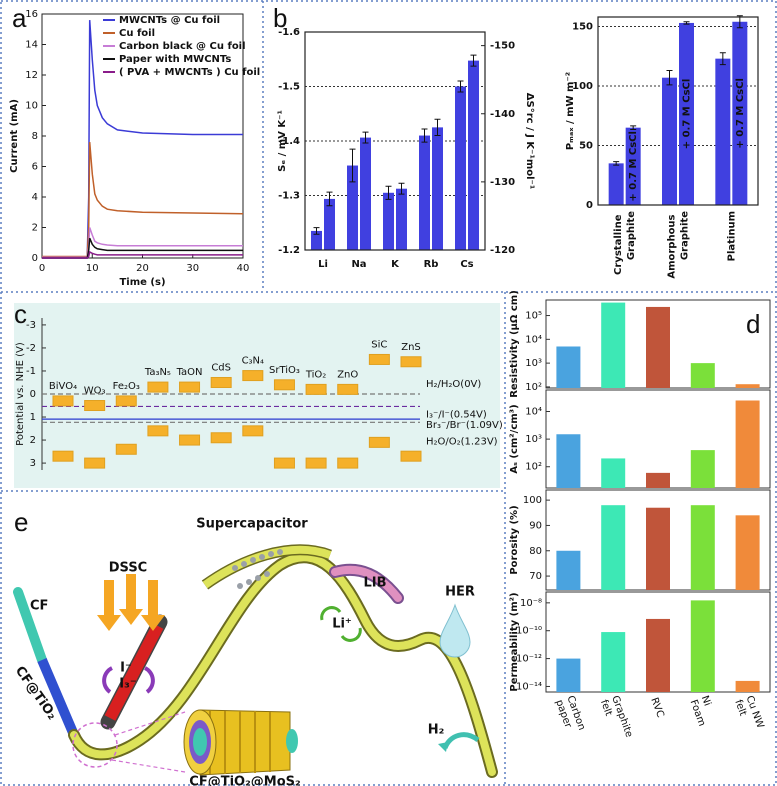 This screenshot has width=777, height=786. What do you see at coordinates (30, 626) in the screenshot?
I see `fiber-cf` at bounding box center [30, 626].